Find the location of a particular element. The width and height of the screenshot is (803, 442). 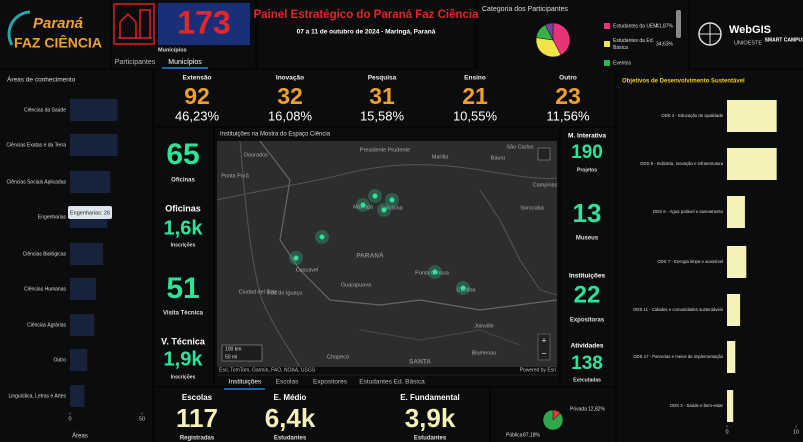

legend-label: Estudantes da UEM is located at coordinates (635, 26).